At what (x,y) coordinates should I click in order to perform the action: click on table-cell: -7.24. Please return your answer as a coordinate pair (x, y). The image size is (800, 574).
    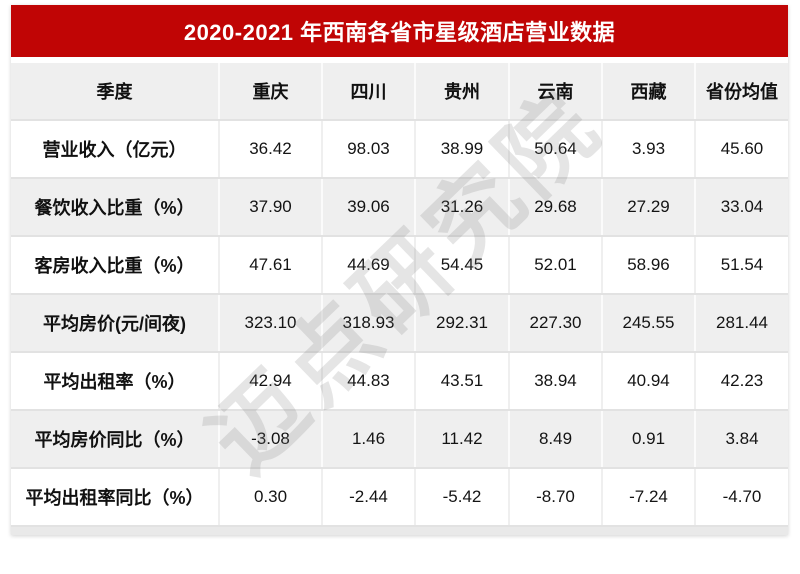
    Looking at the image, I should click on (647, 497).